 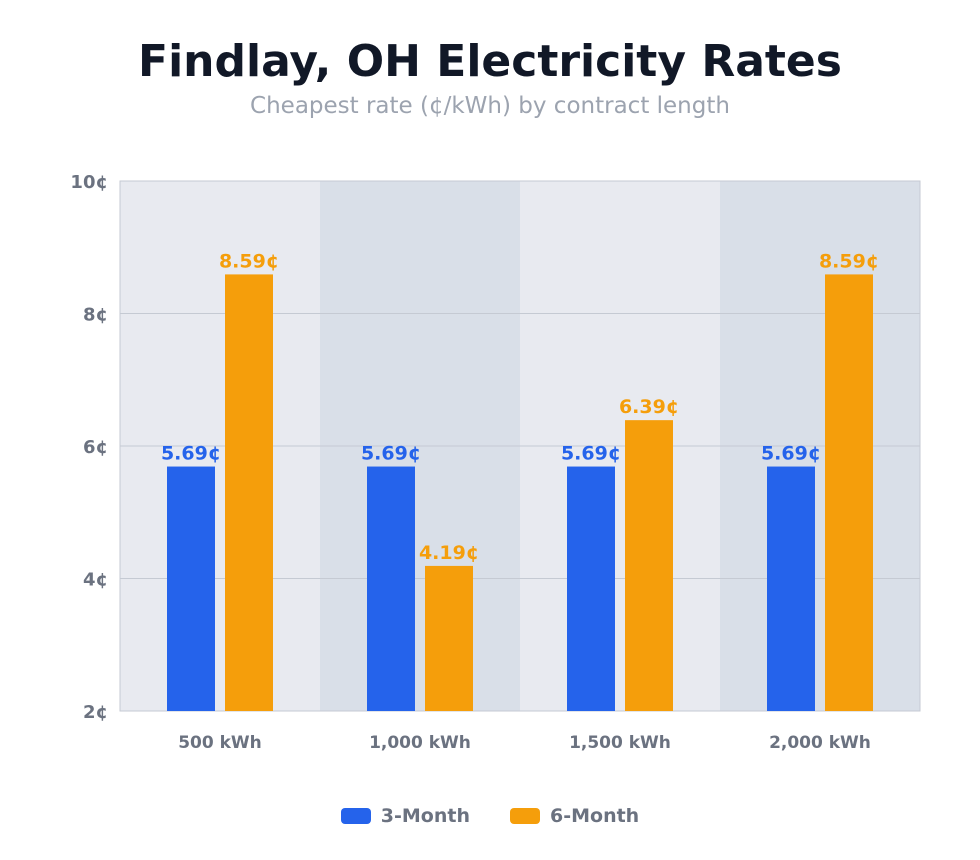 I want to click on x-tick-label: 1,000 kWh, so click(x=420, y=743).